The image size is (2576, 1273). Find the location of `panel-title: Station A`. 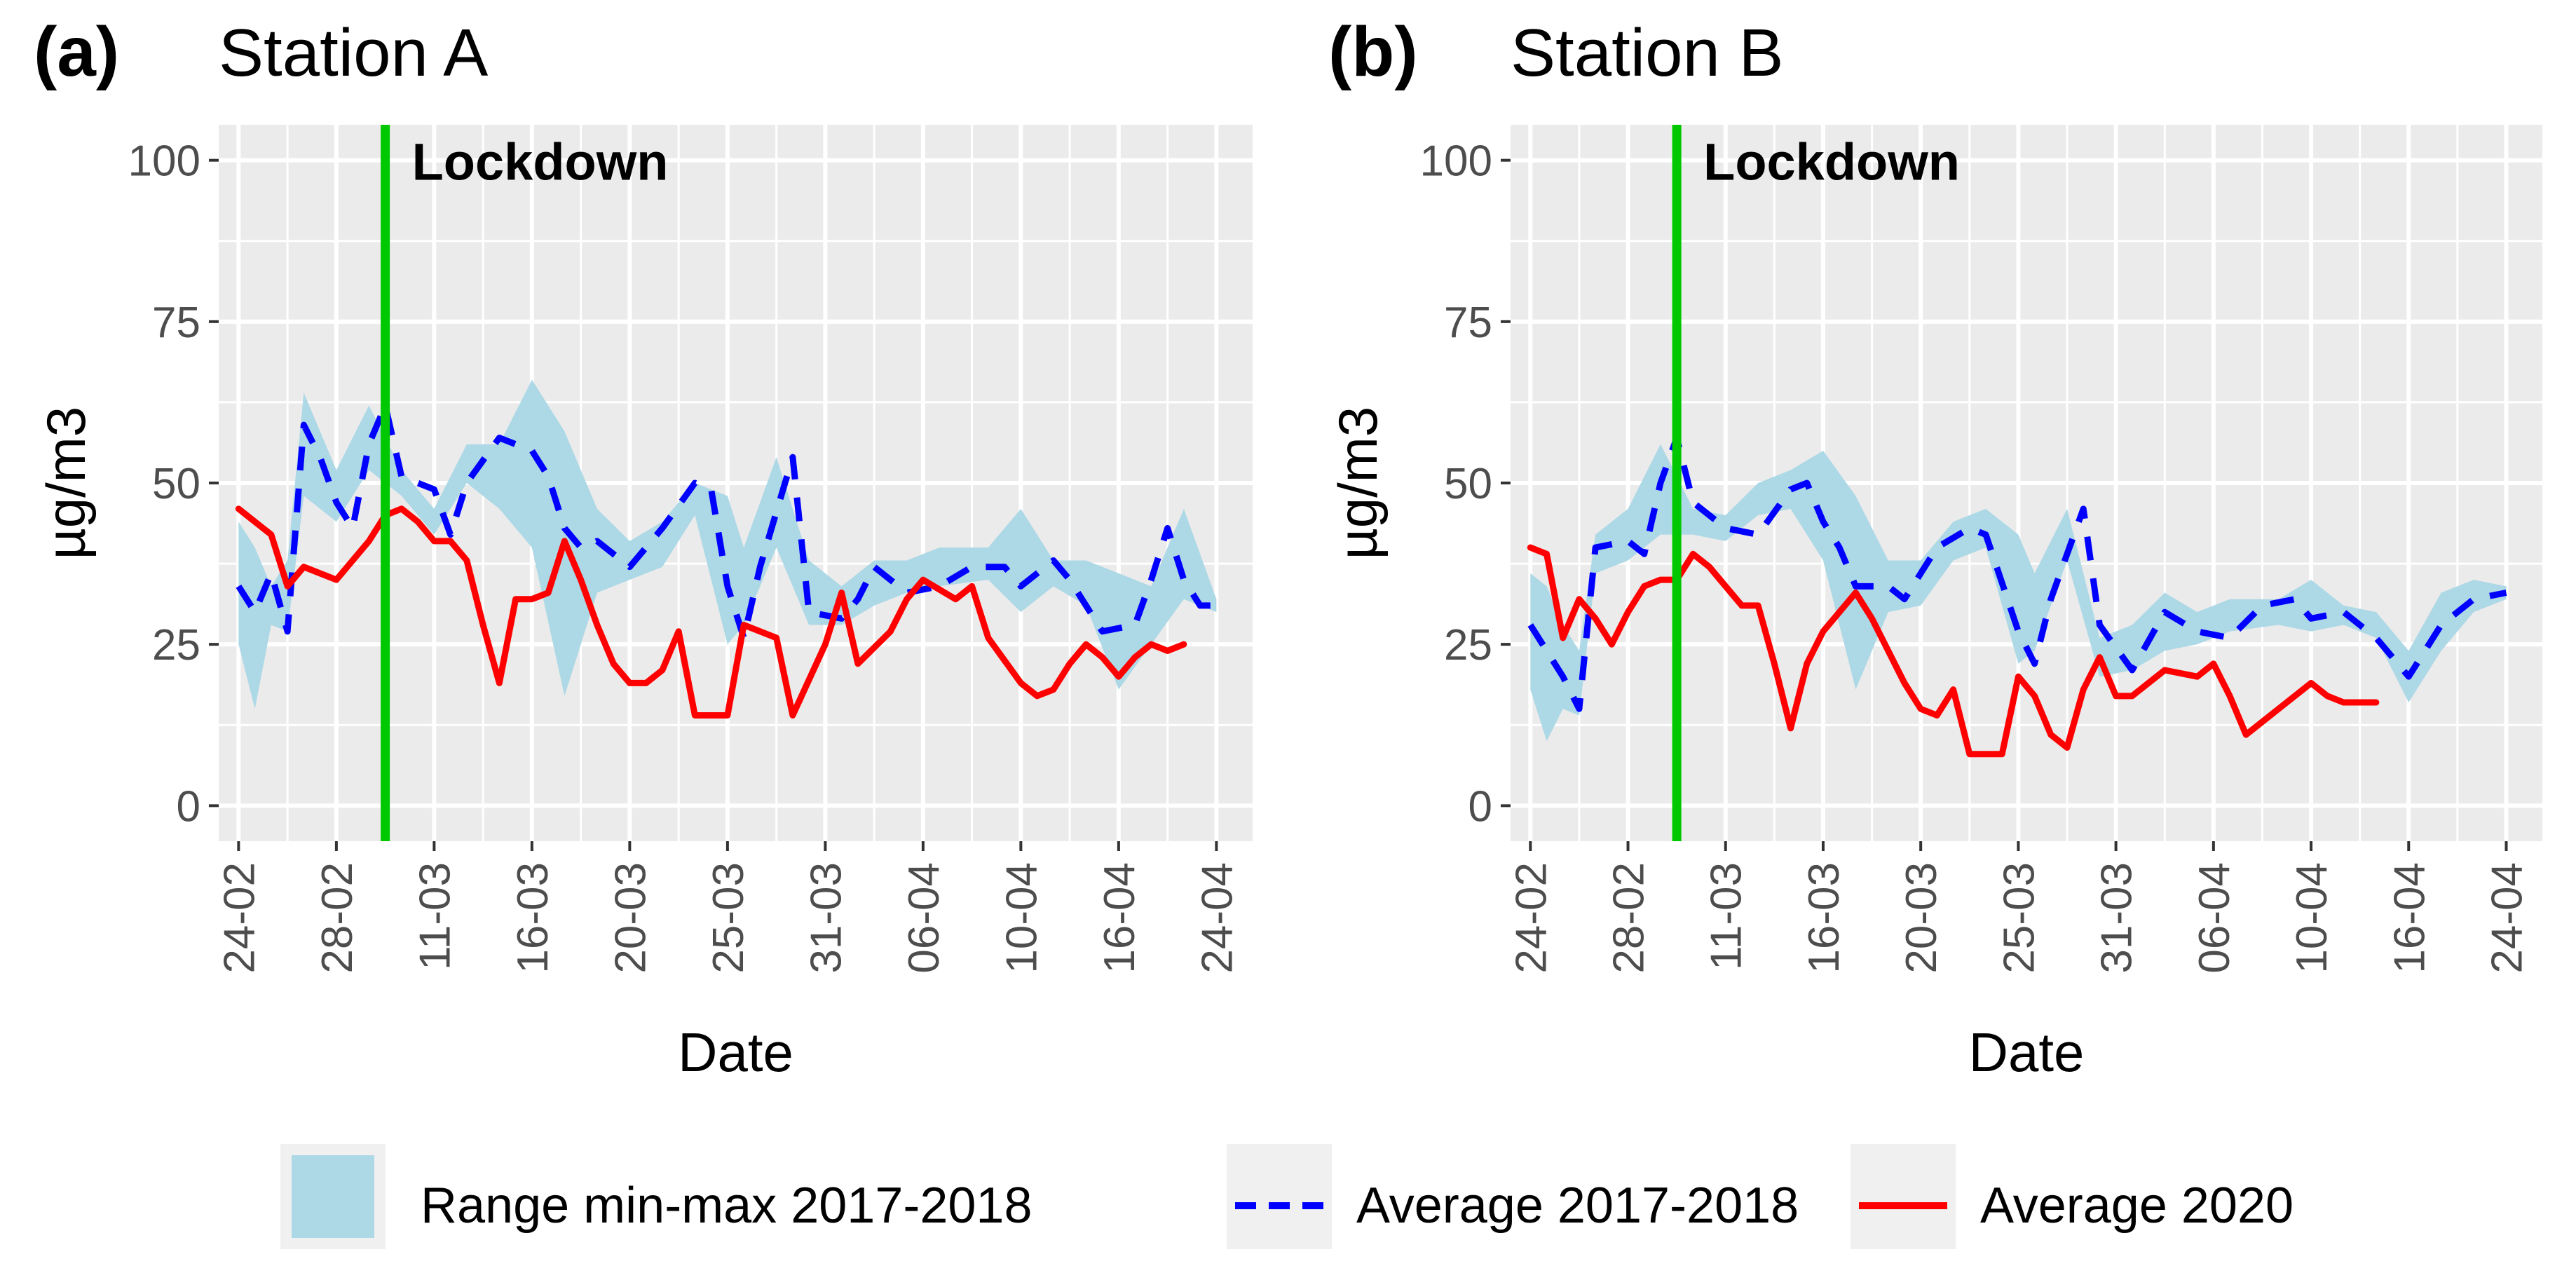

panel-title: Station A is located at coordinates (353, 52).